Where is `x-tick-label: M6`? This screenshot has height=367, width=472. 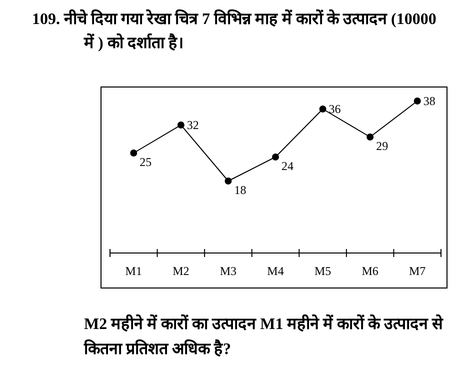
x-tick-label: M6 is located at coordinates (370, 271).